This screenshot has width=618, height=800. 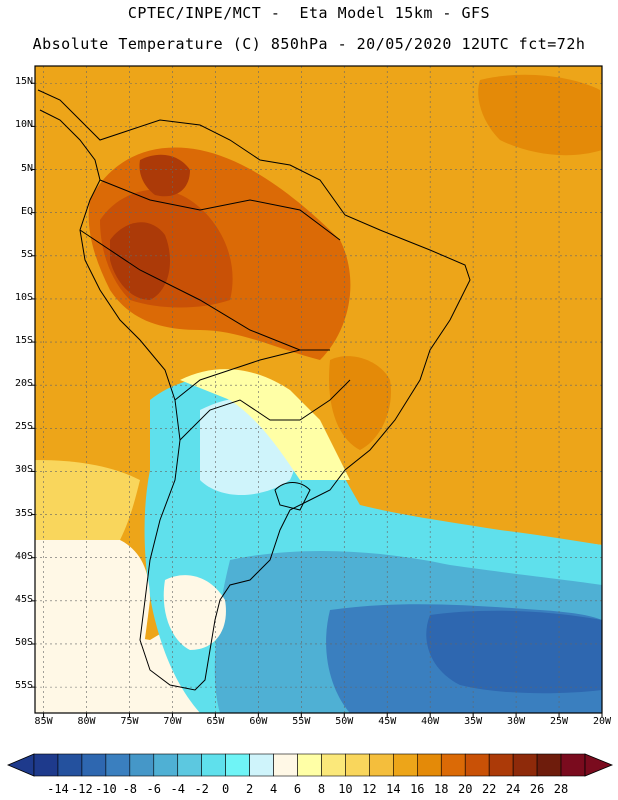 I want to click on latitude-label: 10S, so click(x=23, y=297).